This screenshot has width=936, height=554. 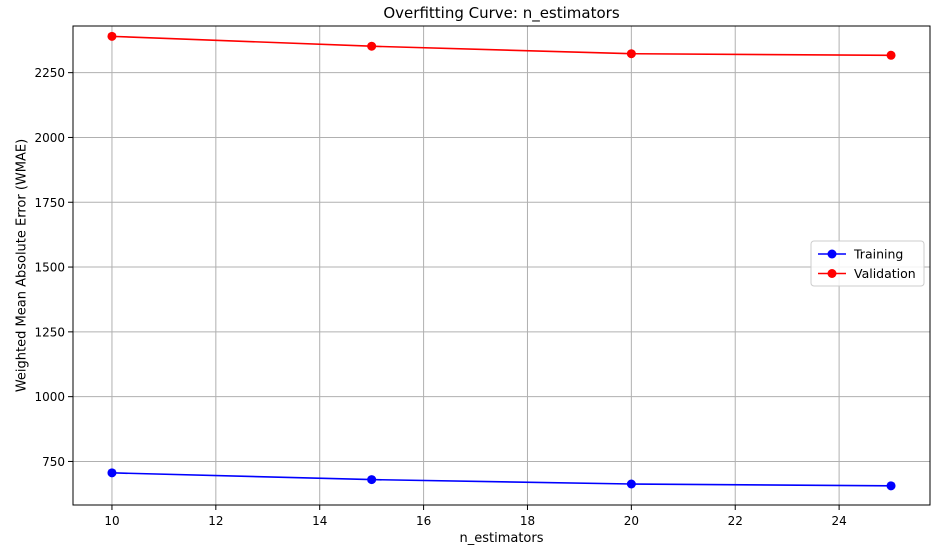 I want to click on x-axis-title: n_estimators, so click(x=501, y=538).